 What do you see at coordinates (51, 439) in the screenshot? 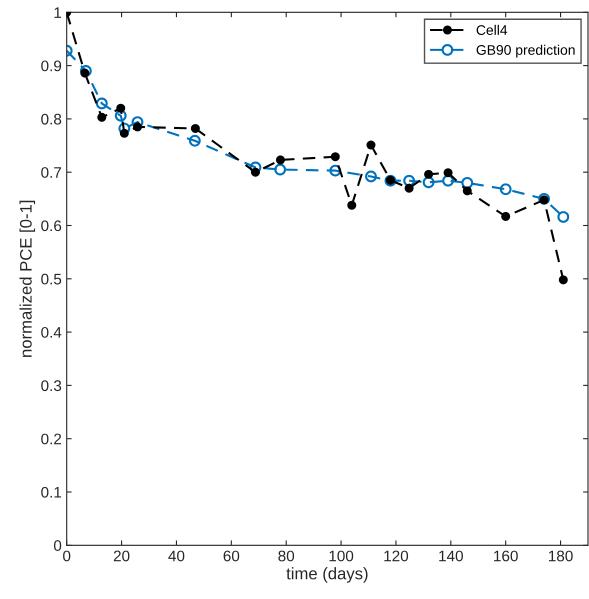
I see `y-tick-label: 0.2` at bounding box center [51, 439].